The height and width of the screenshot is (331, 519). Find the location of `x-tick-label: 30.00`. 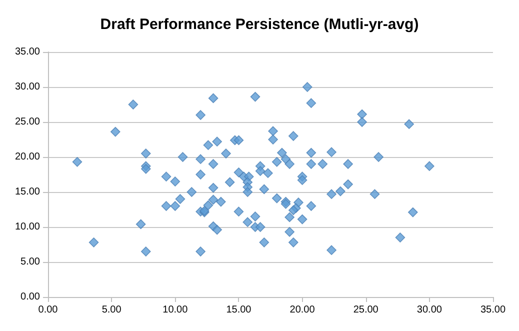

x-tick-label: 30.00 is located at coordinates (429, 310).